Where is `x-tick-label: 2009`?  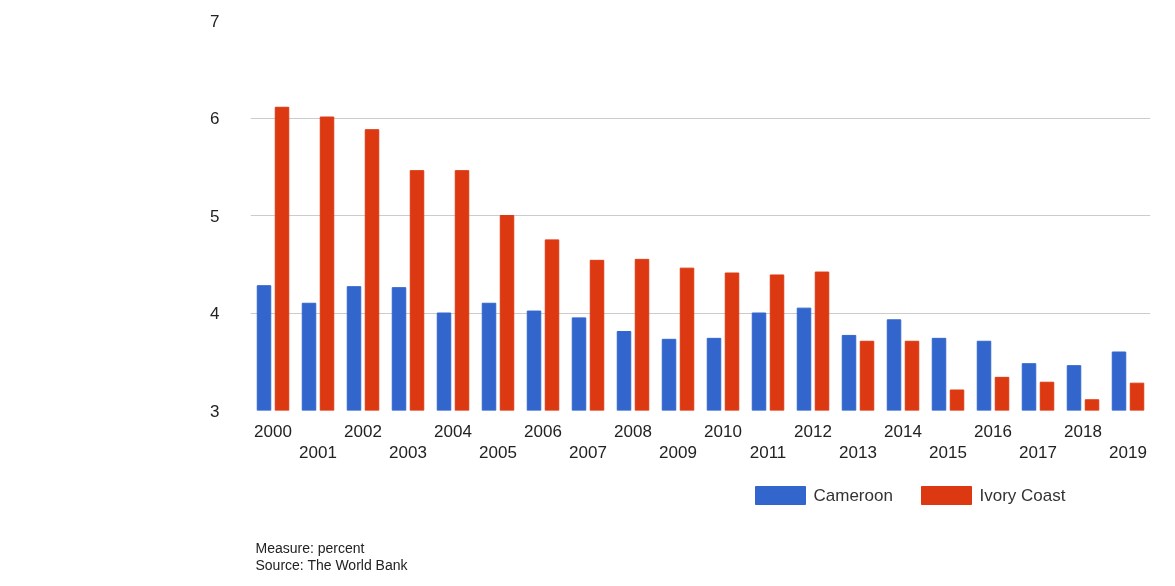 x-tick-label: 2009 is located at coordinates (678, 452).